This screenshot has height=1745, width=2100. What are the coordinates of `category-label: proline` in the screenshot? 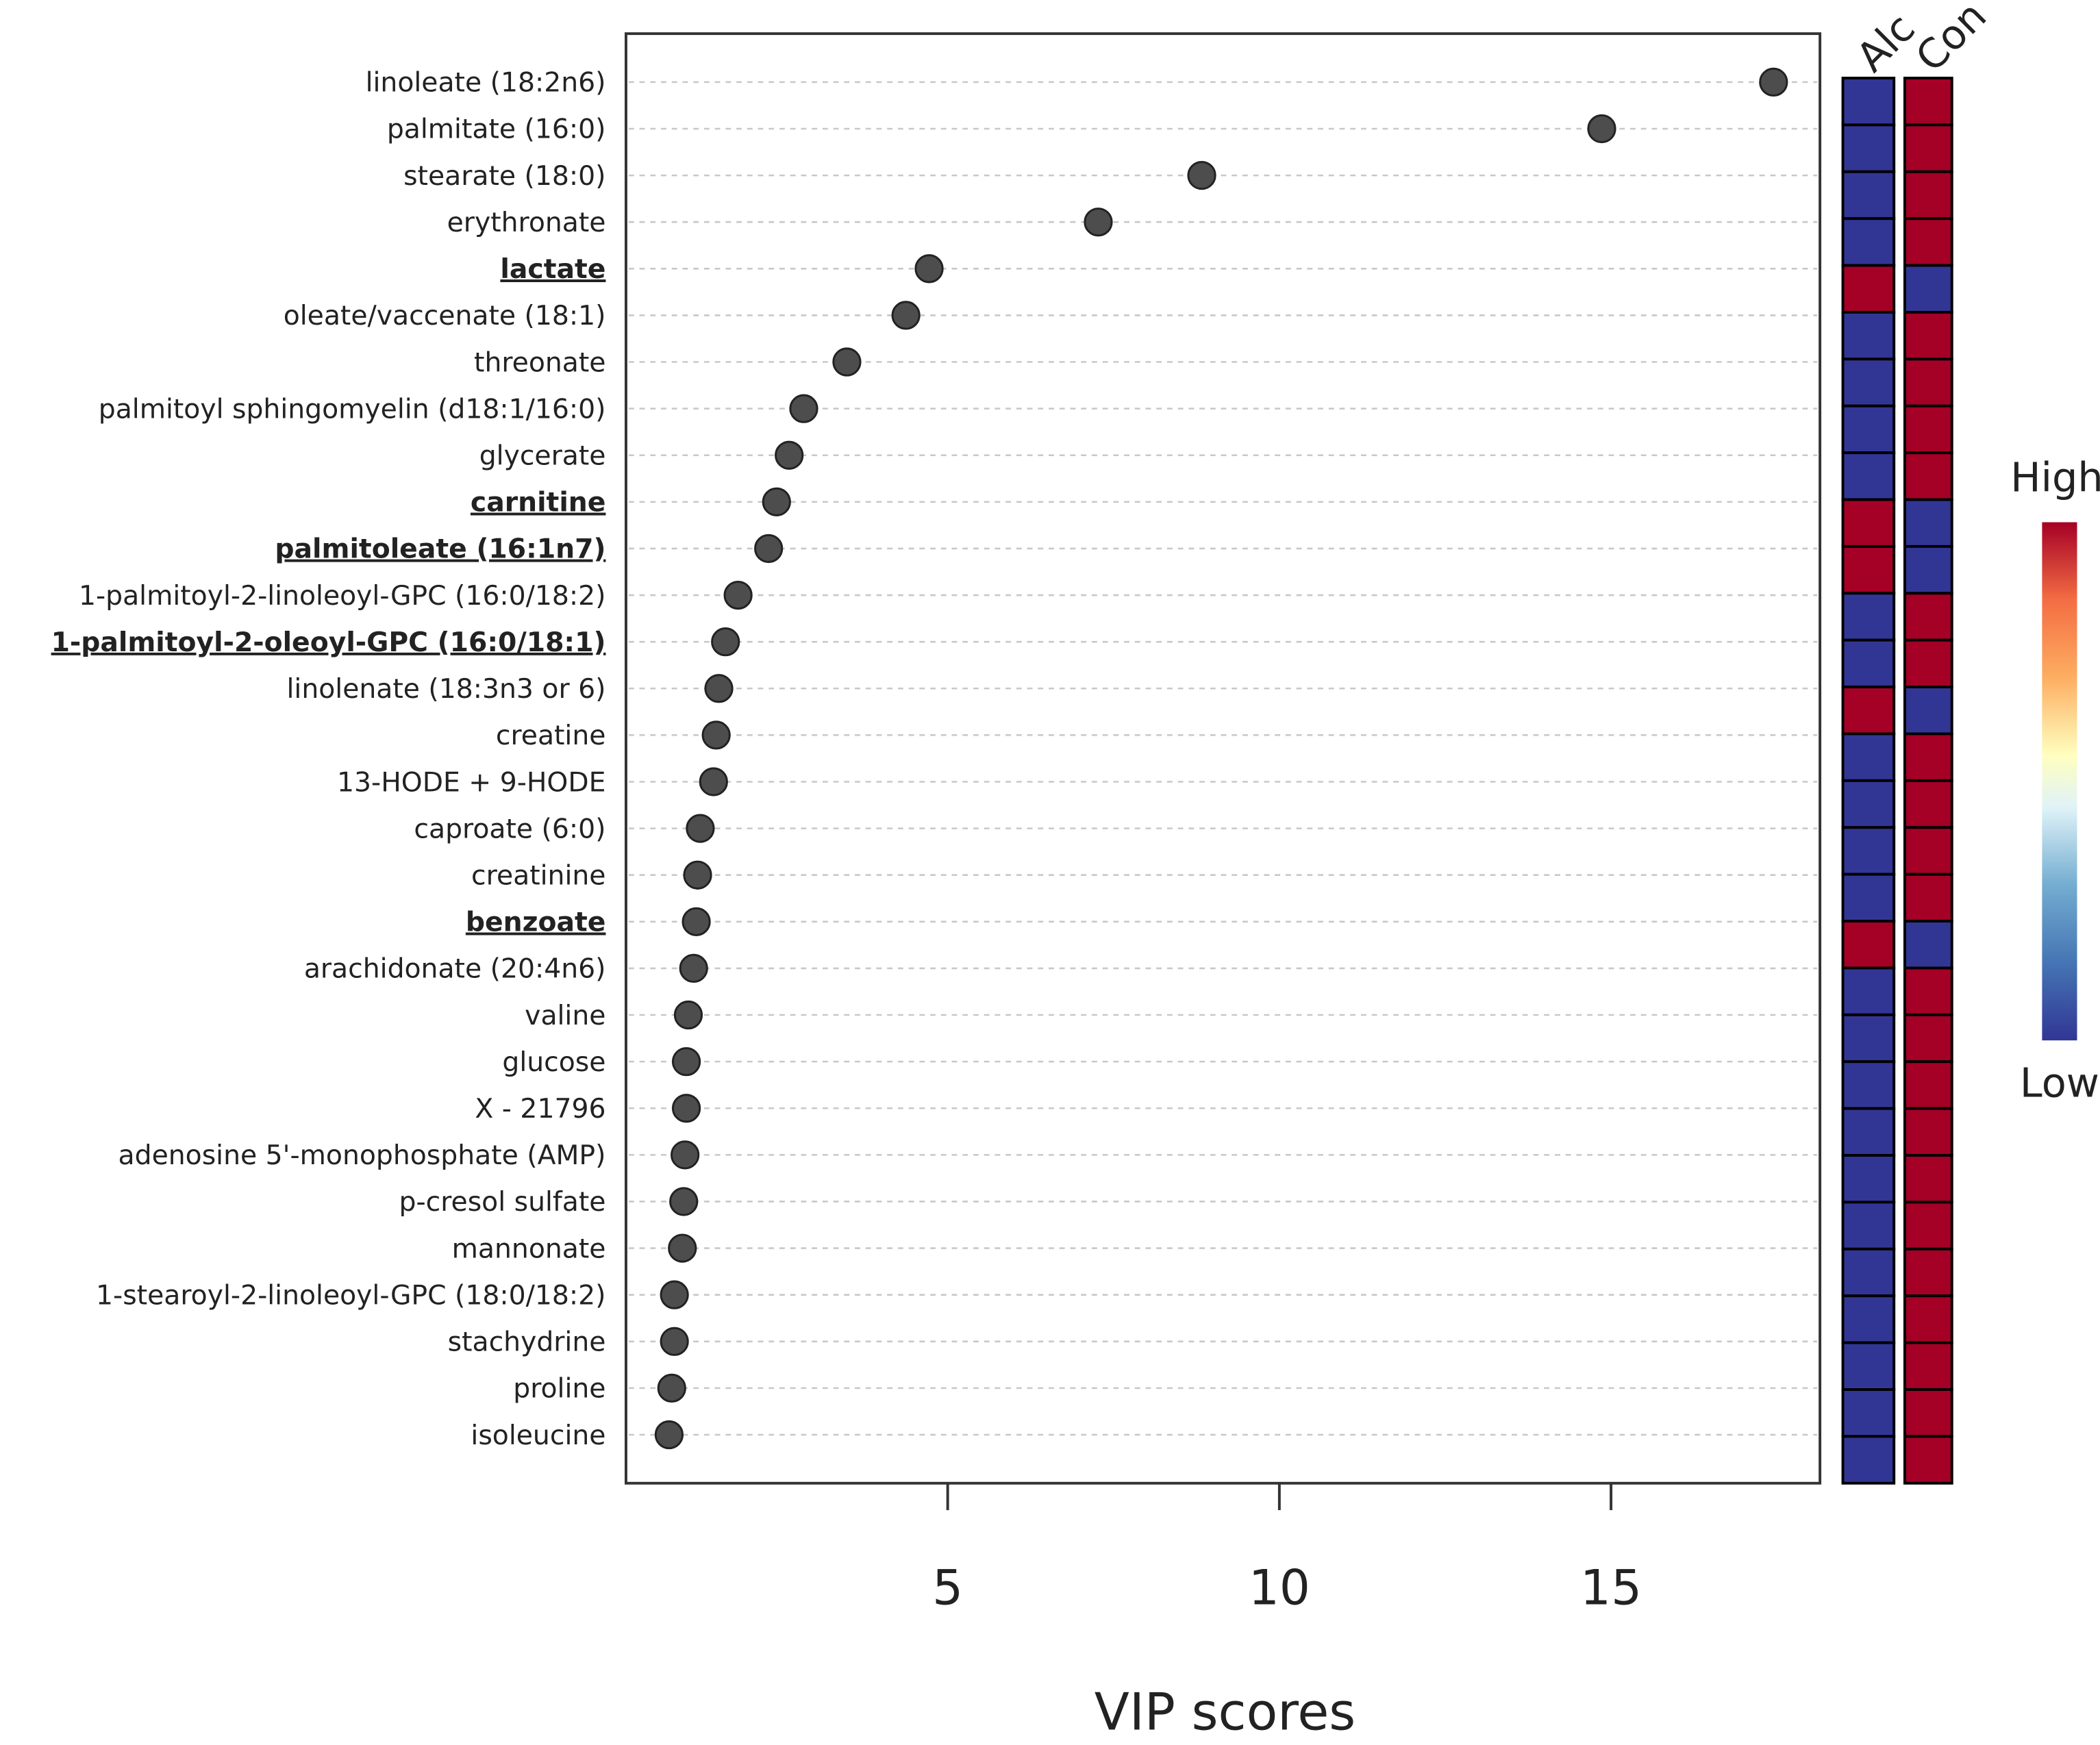 It's located at (559, 1389).